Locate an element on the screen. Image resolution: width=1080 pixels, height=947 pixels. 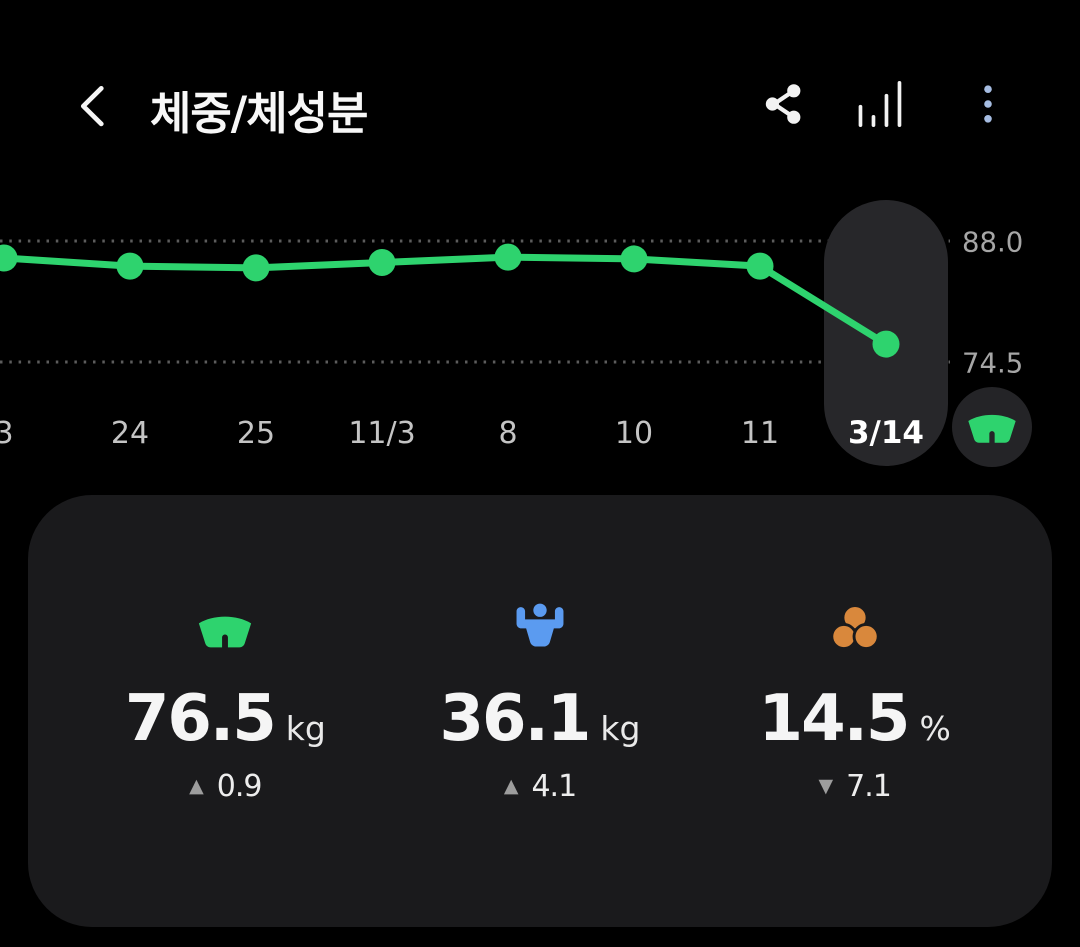
muscle-value-row: 36.1 kg is located at coordinates (540, 719).